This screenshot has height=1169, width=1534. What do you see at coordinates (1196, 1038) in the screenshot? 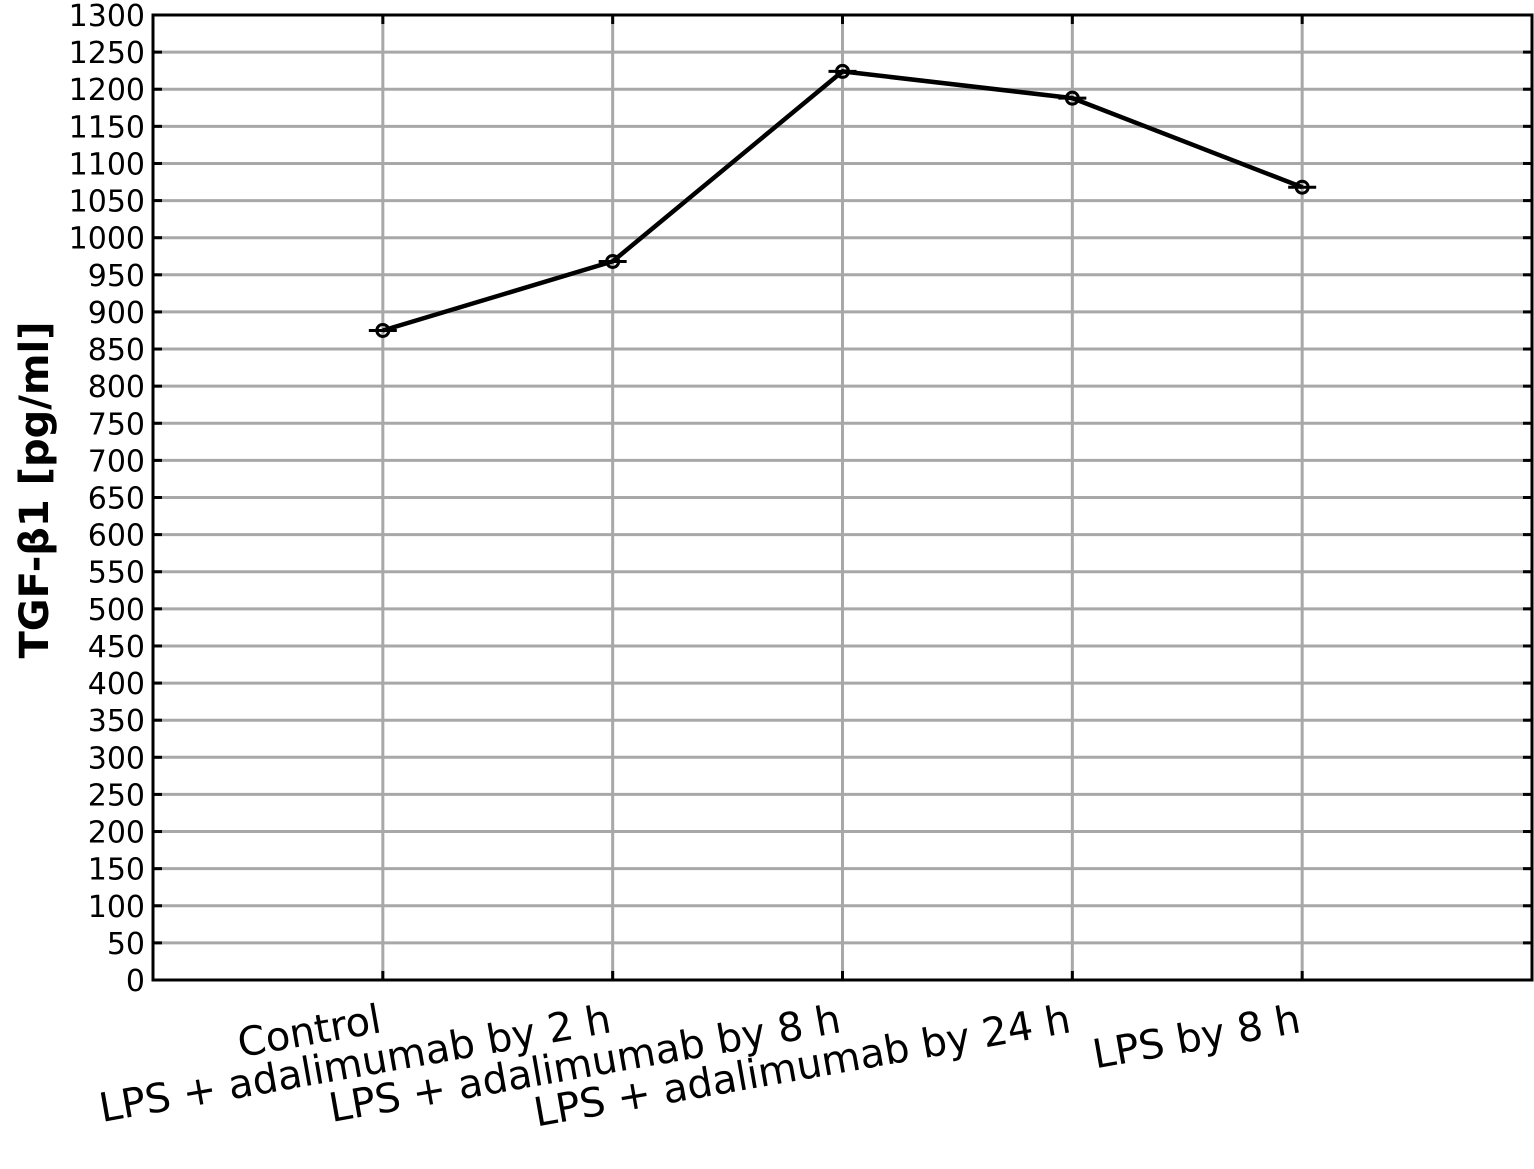
I see `x-tick-label: LPS by 8 h` at bounding box center [1196, 1038].